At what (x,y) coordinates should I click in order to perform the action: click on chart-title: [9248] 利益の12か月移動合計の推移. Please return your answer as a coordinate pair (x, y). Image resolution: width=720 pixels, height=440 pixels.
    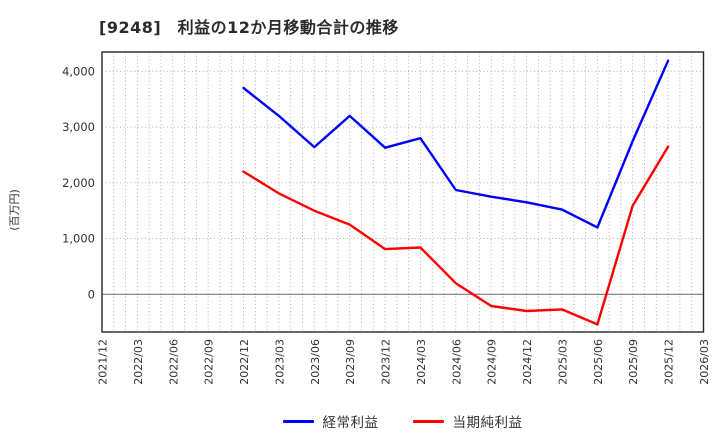
    Looking at the image, I should click on (249, 27).